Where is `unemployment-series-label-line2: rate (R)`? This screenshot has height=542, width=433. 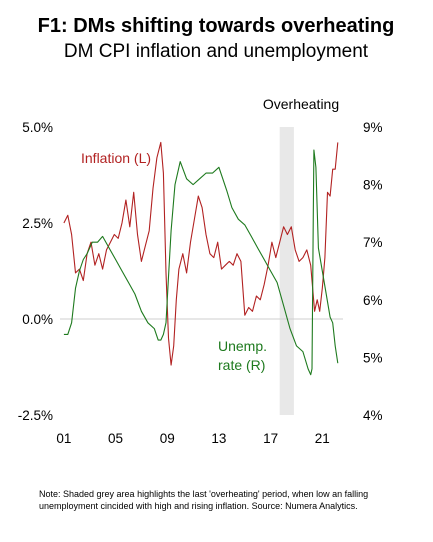 unemployment-series-label-line2: rate (R) is located at coordinates (241, 365).